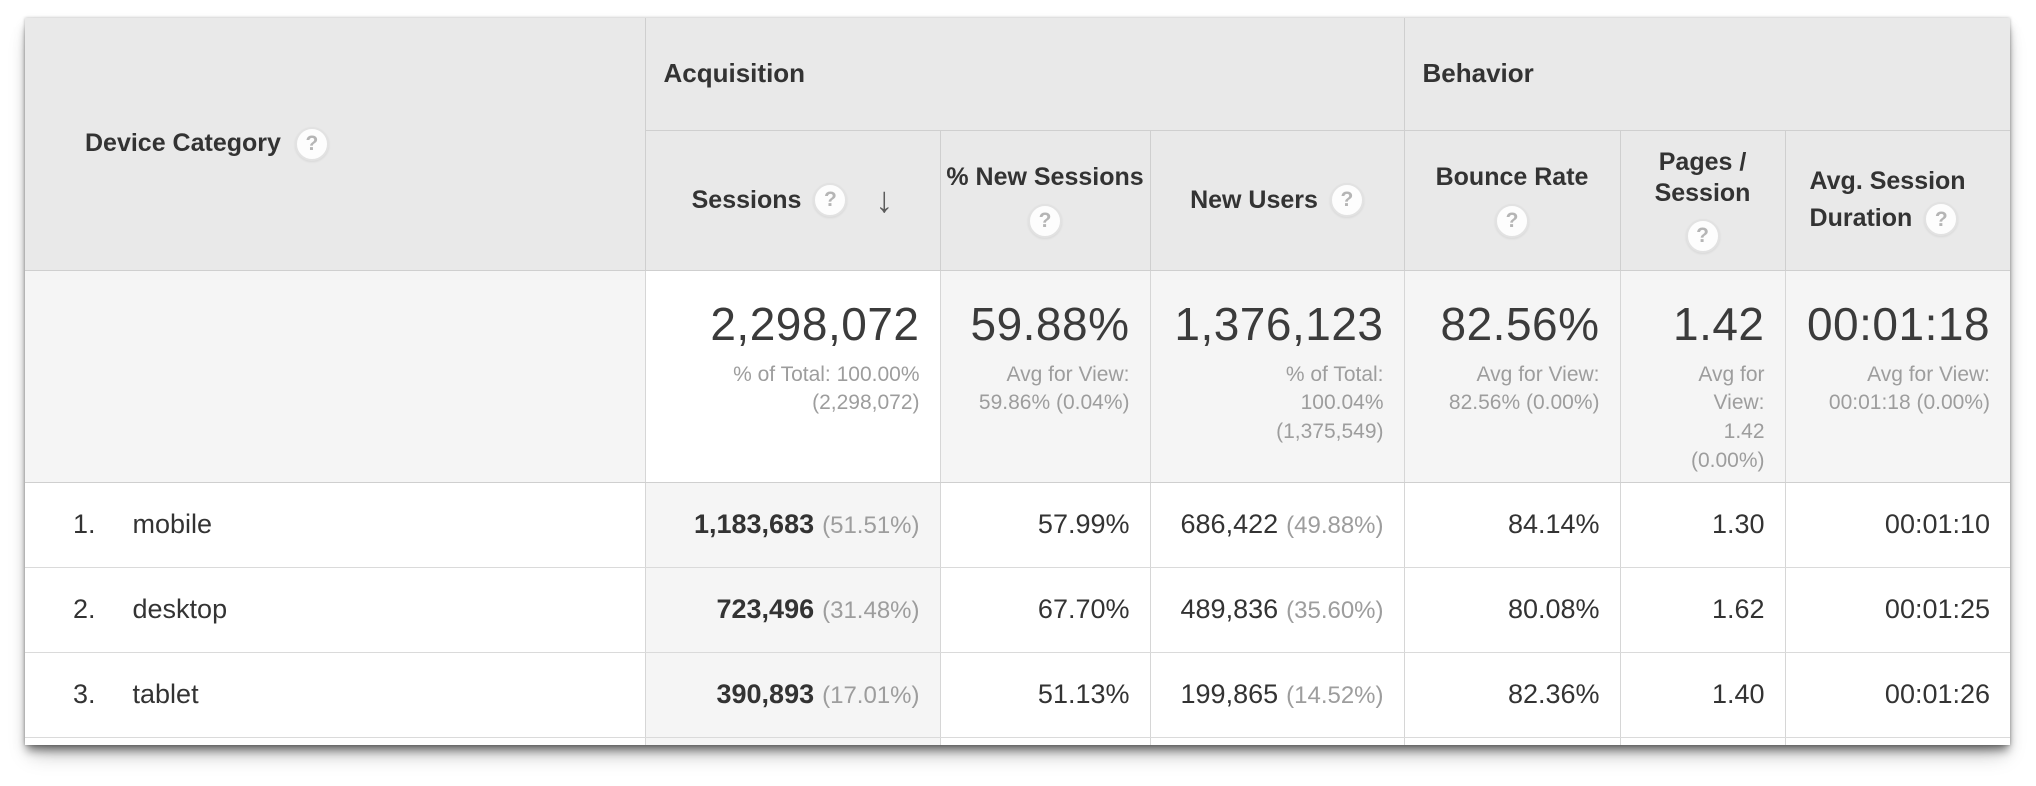  I want to click on column-header-pages-per-session: Pages / Session ?, so click(1702, 200).